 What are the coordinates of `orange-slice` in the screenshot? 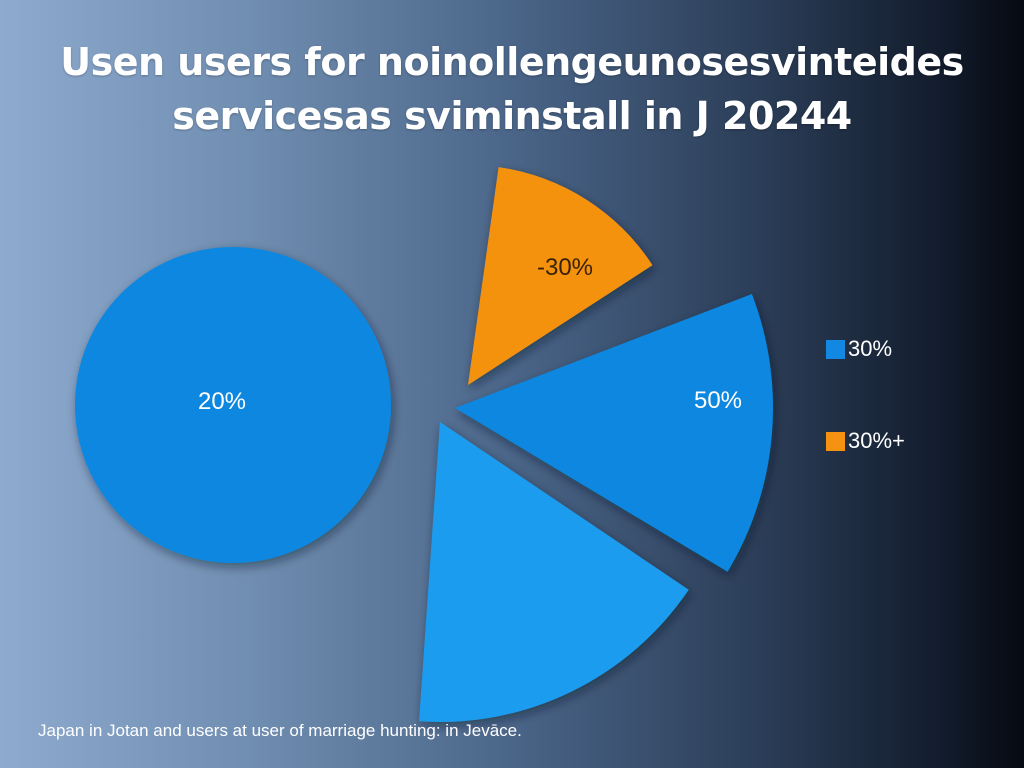 It's located at (560, 276).